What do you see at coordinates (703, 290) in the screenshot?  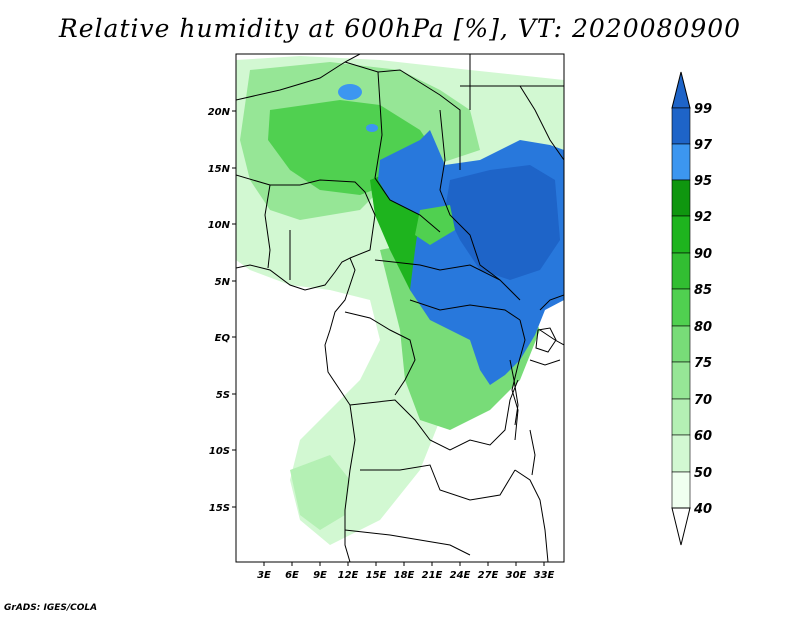 I see `colorbar-label: 85` at bounding box center [703, 290].